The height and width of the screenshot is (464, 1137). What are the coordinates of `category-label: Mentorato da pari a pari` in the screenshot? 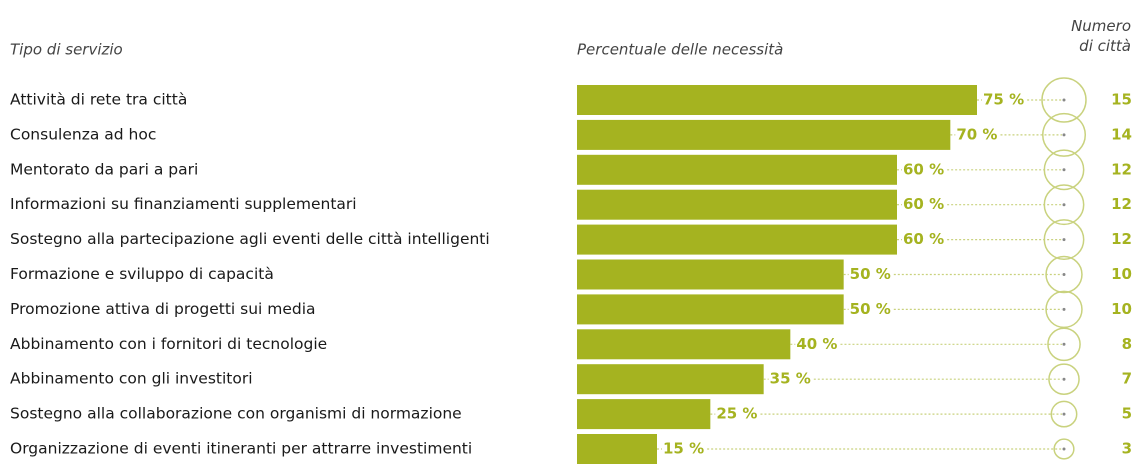 It's located at (104, 169).